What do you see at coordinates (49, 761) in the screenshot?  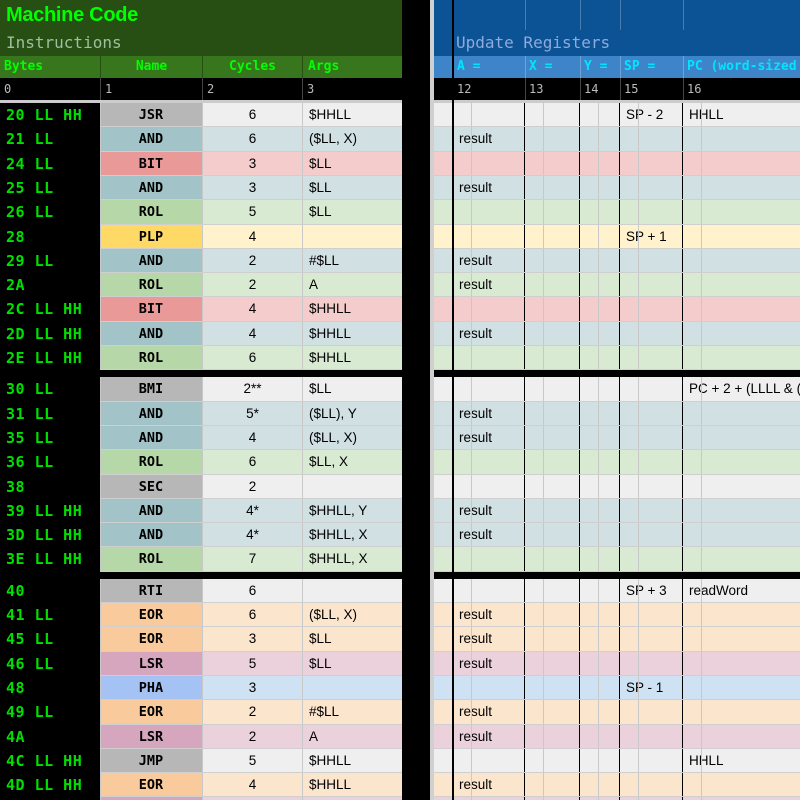 I see `row-bytes: 4C LL HH` at bounding box center [49, 761].